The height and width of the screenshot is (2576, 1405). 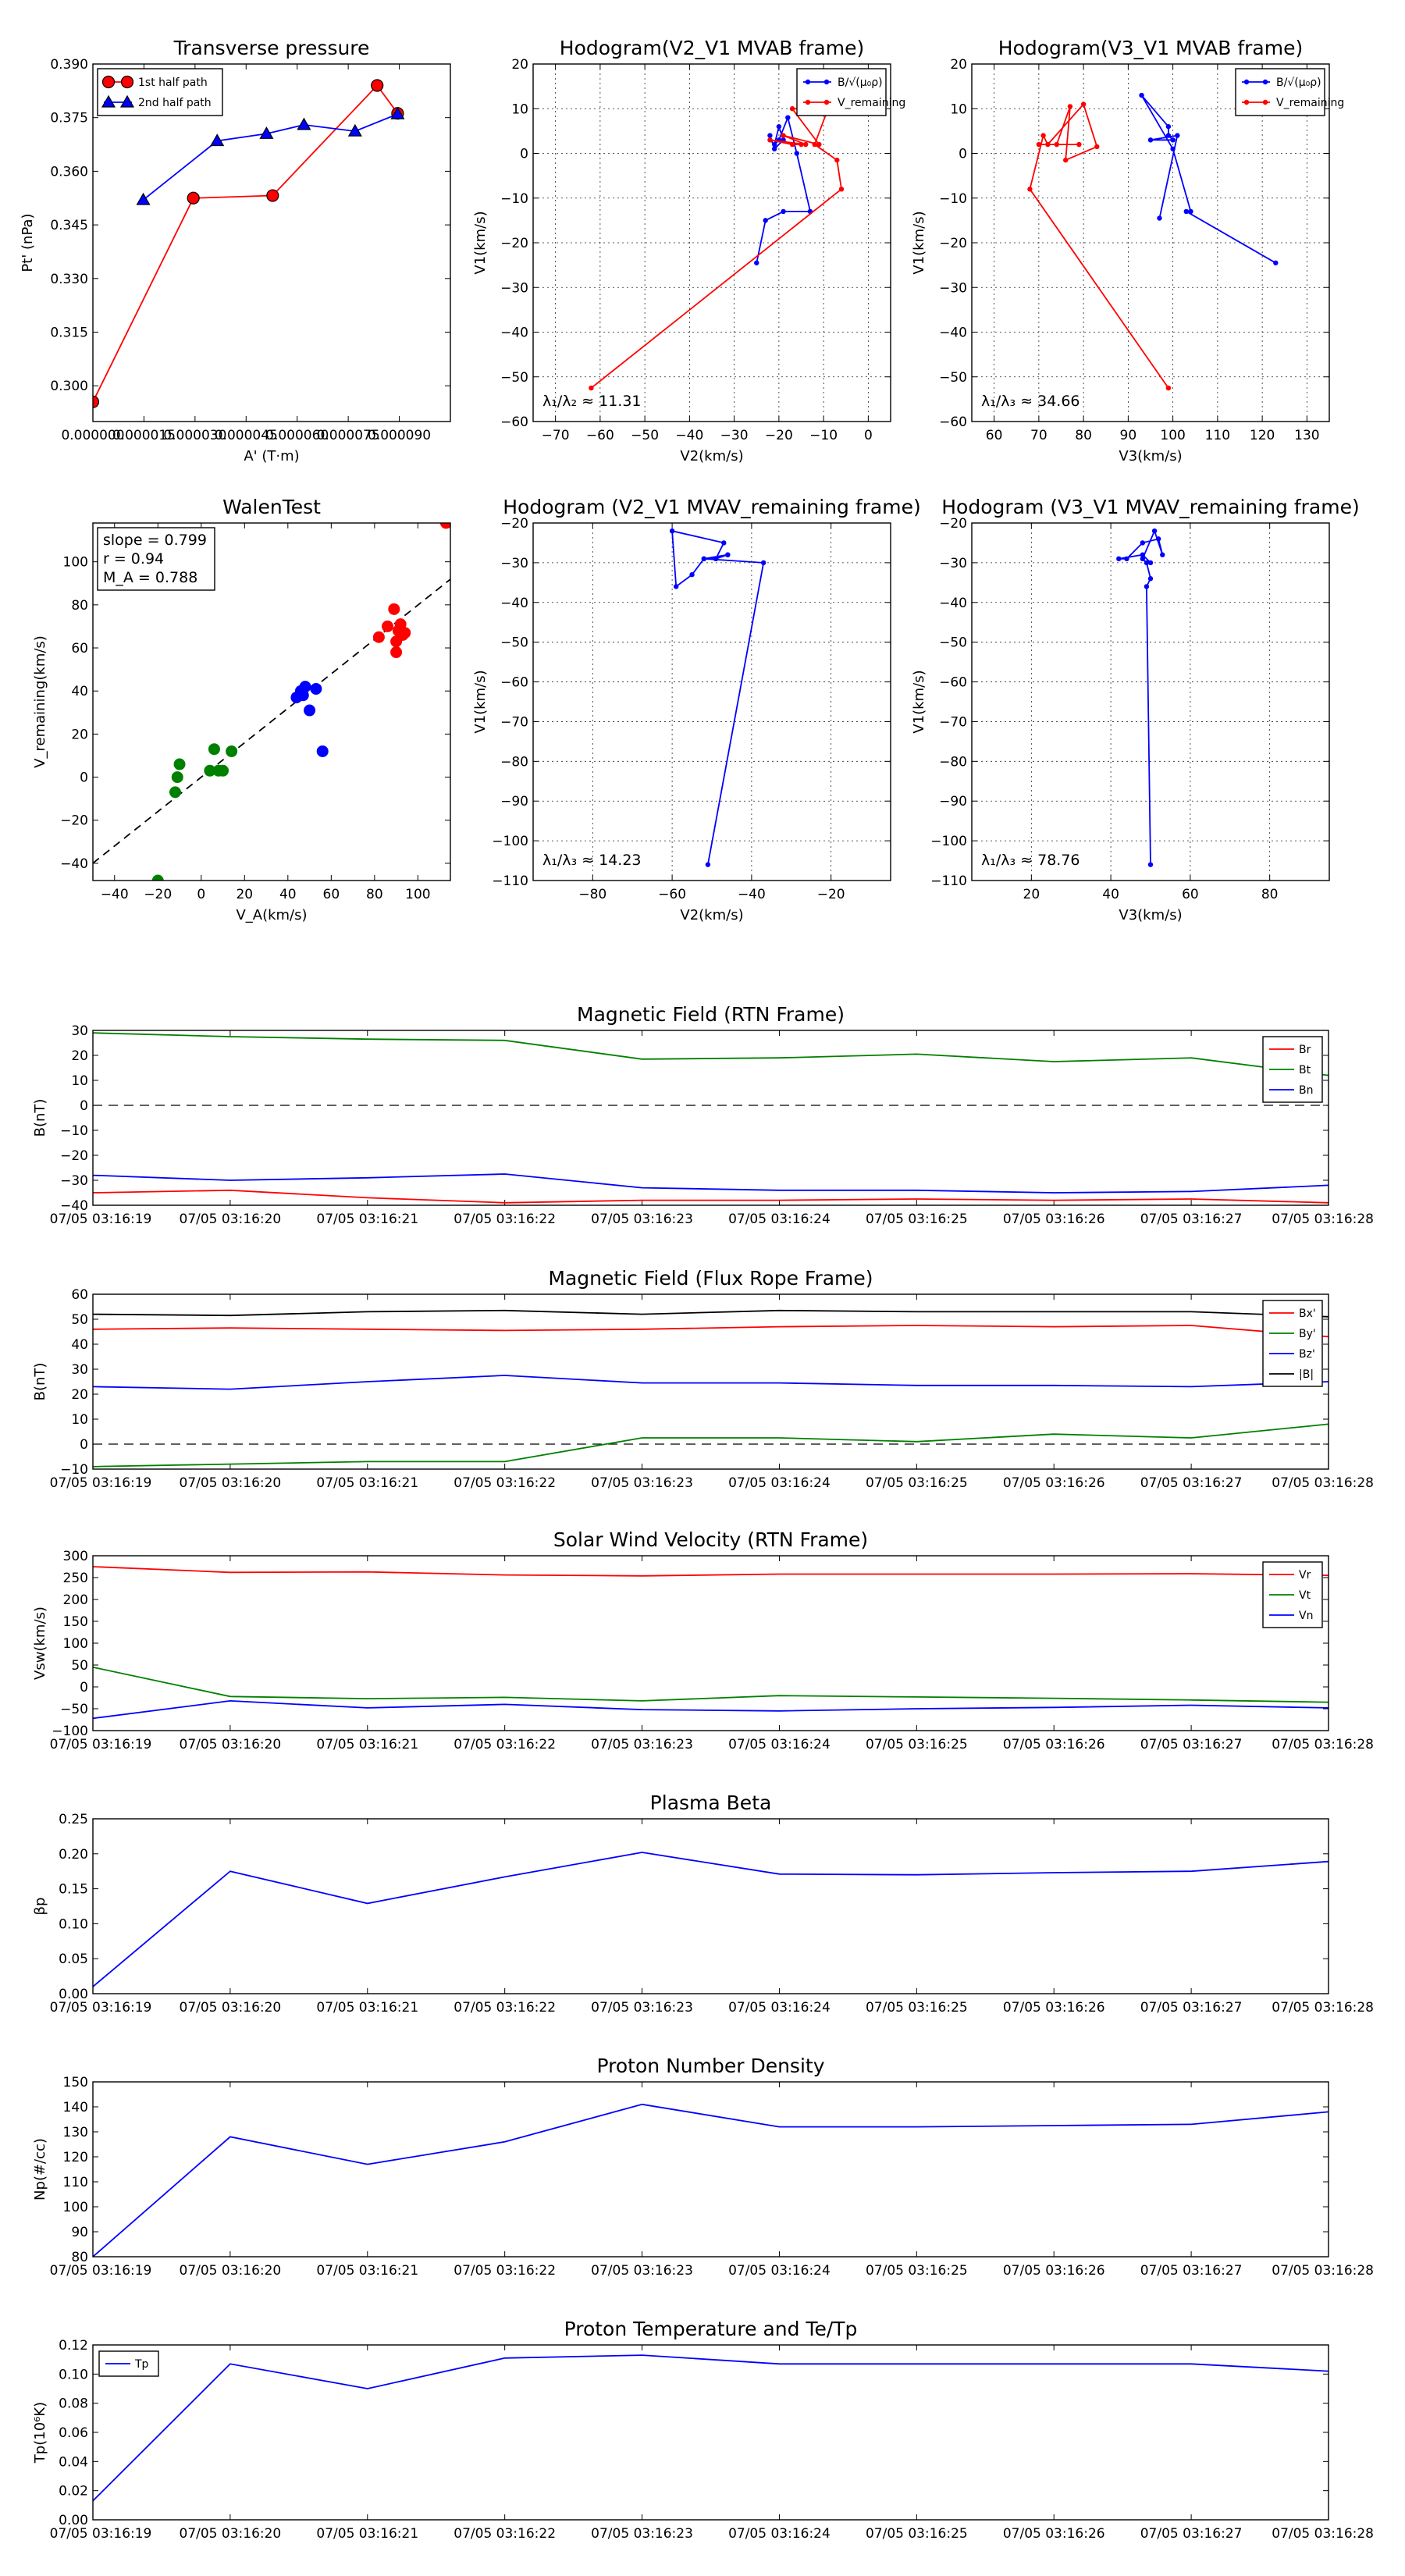 I want to click on legend-label: By', so click(x=1307, y=1334).